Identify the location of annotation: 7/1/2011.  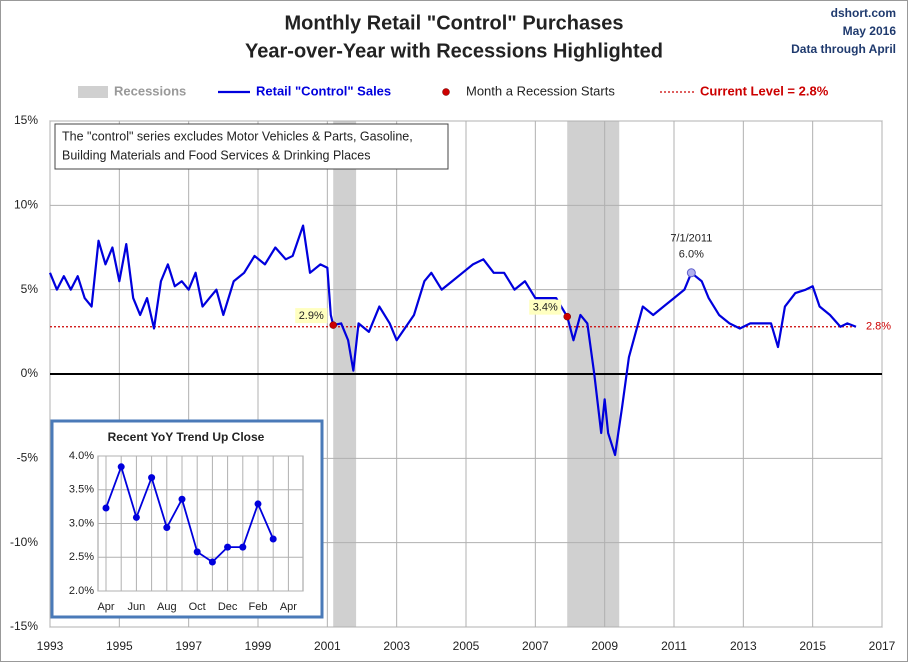
(691, 239).